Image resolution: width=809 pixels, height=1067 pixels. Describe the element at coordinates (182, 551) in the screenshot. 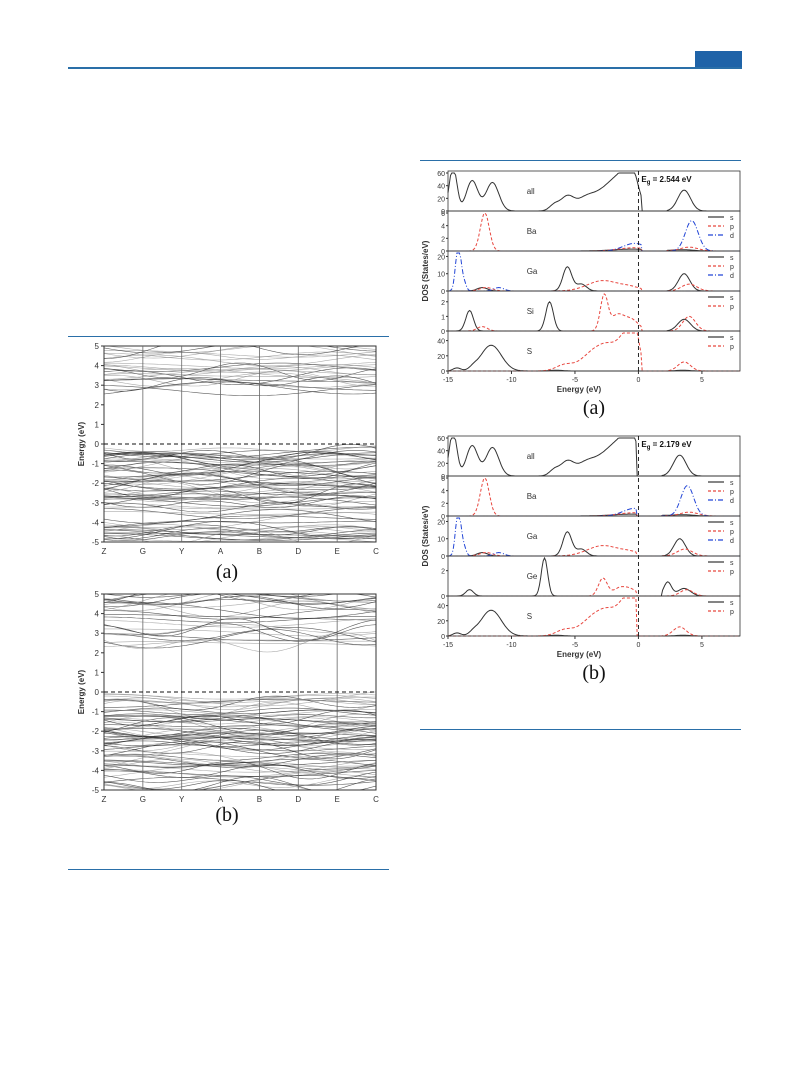

I see `kpoint-label: Y` at that location.